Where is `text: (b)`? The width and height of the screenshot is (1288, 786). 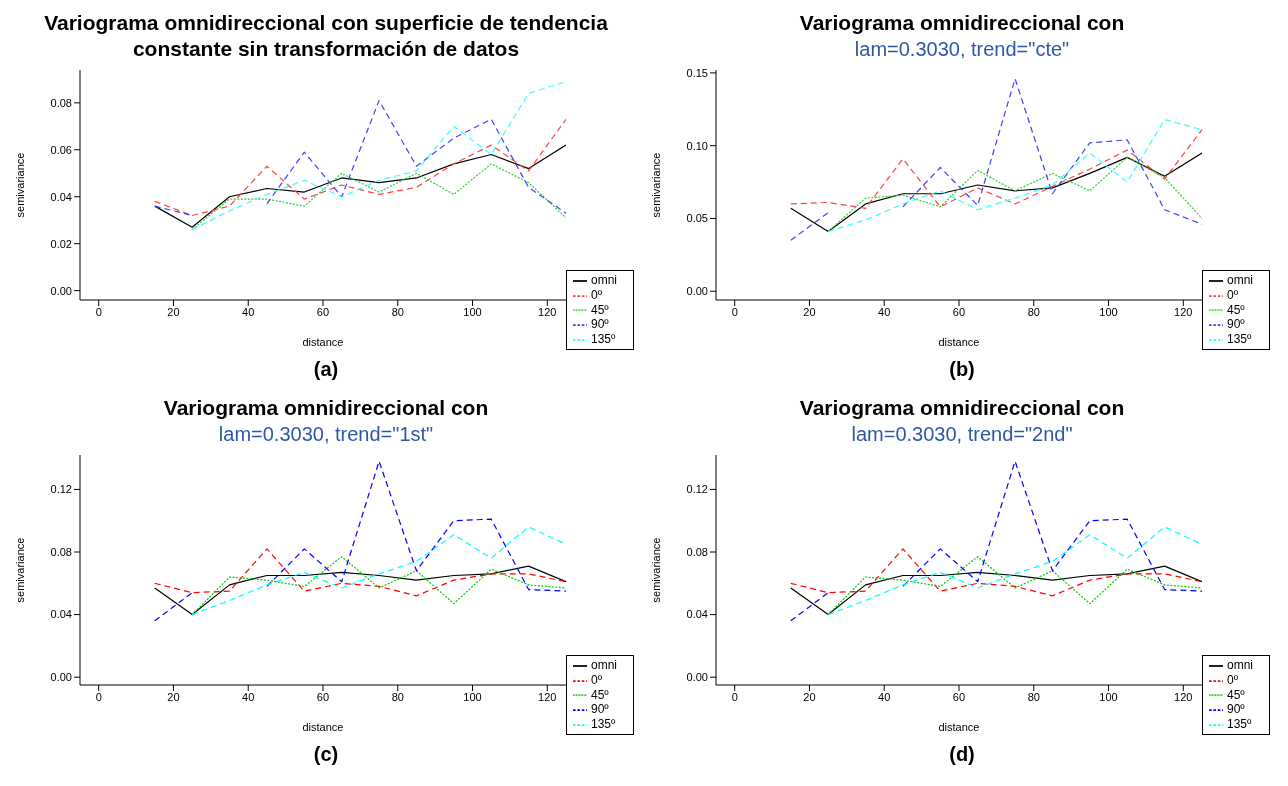 text: (b) is located at coordinates (962, 369).